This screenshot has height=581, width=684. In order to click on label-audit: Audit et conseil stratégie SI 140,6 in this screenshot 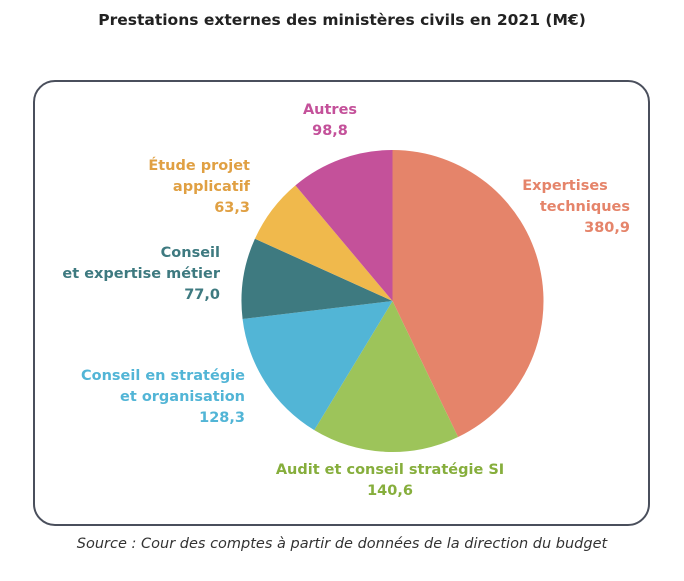, I will do `click(390, 481)`.